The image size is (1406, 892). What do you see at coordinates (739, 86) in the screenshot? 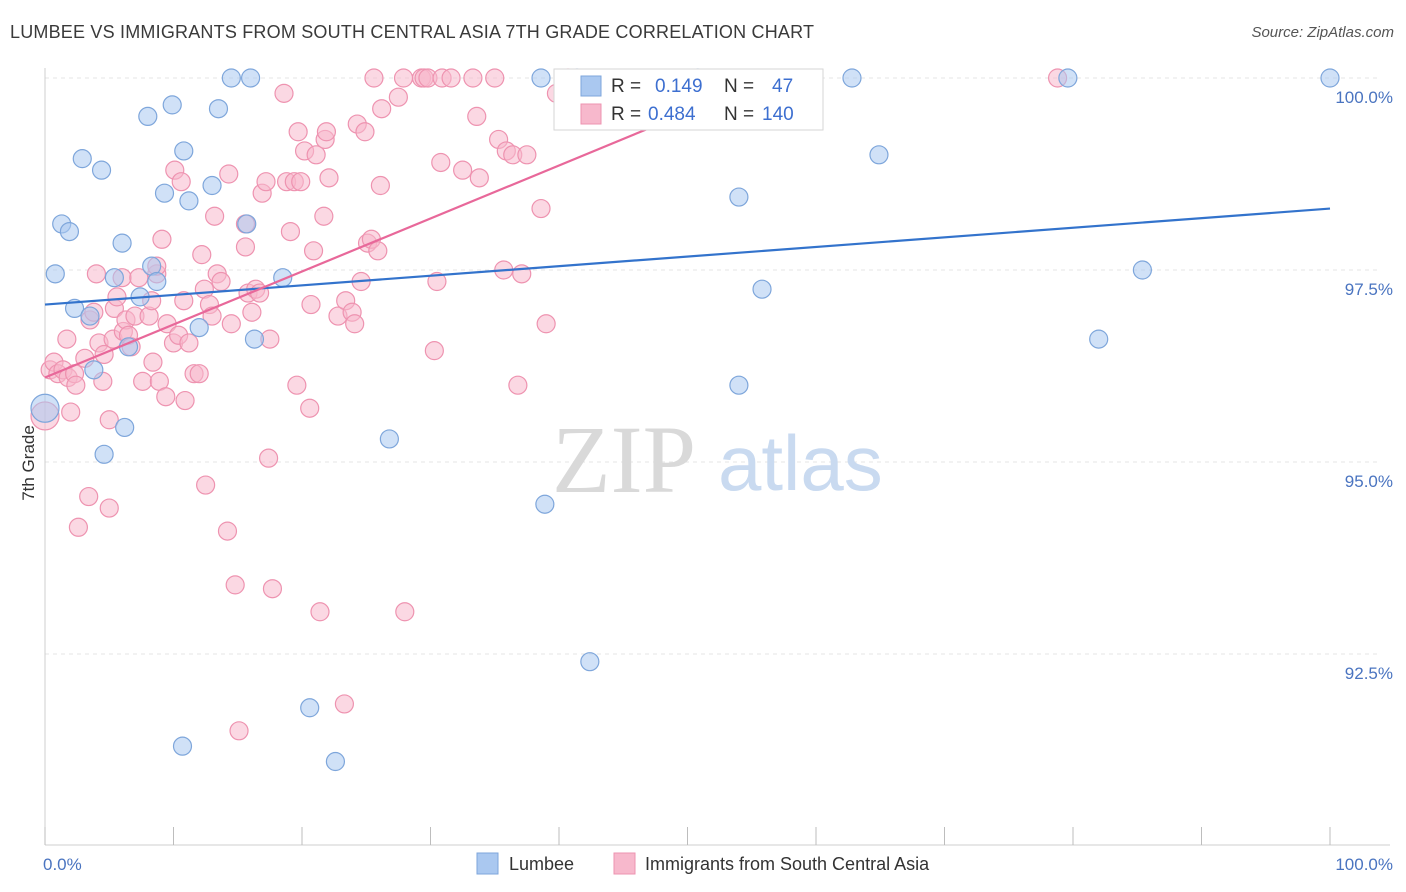
I see `legend-n-label-1: N =` at bounding box center [739, 86].